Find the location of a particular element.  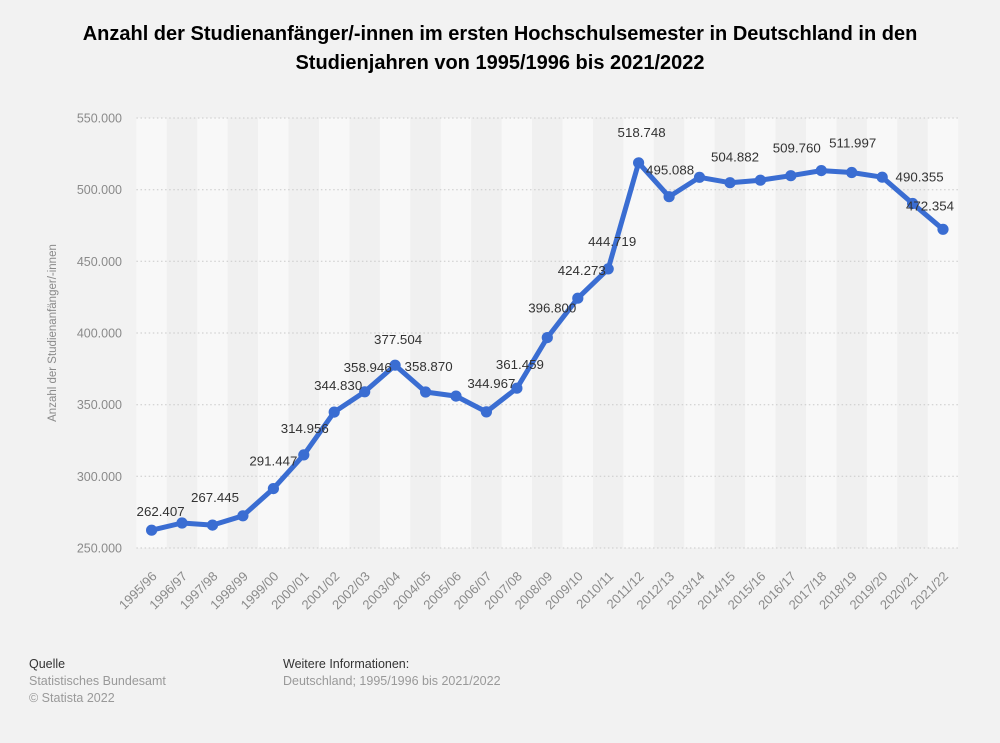

y-tick-label: 550.000 is located at coordinates (99, 119).